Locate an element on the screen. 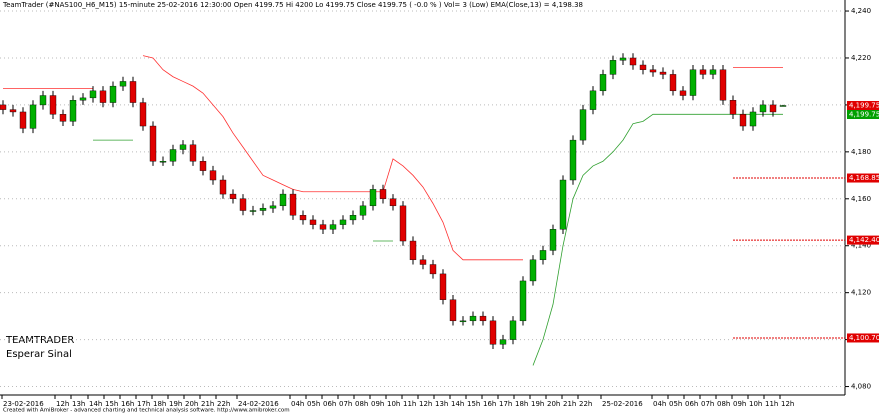  x-tick-label: 19h is located at coordinates (537, 404).